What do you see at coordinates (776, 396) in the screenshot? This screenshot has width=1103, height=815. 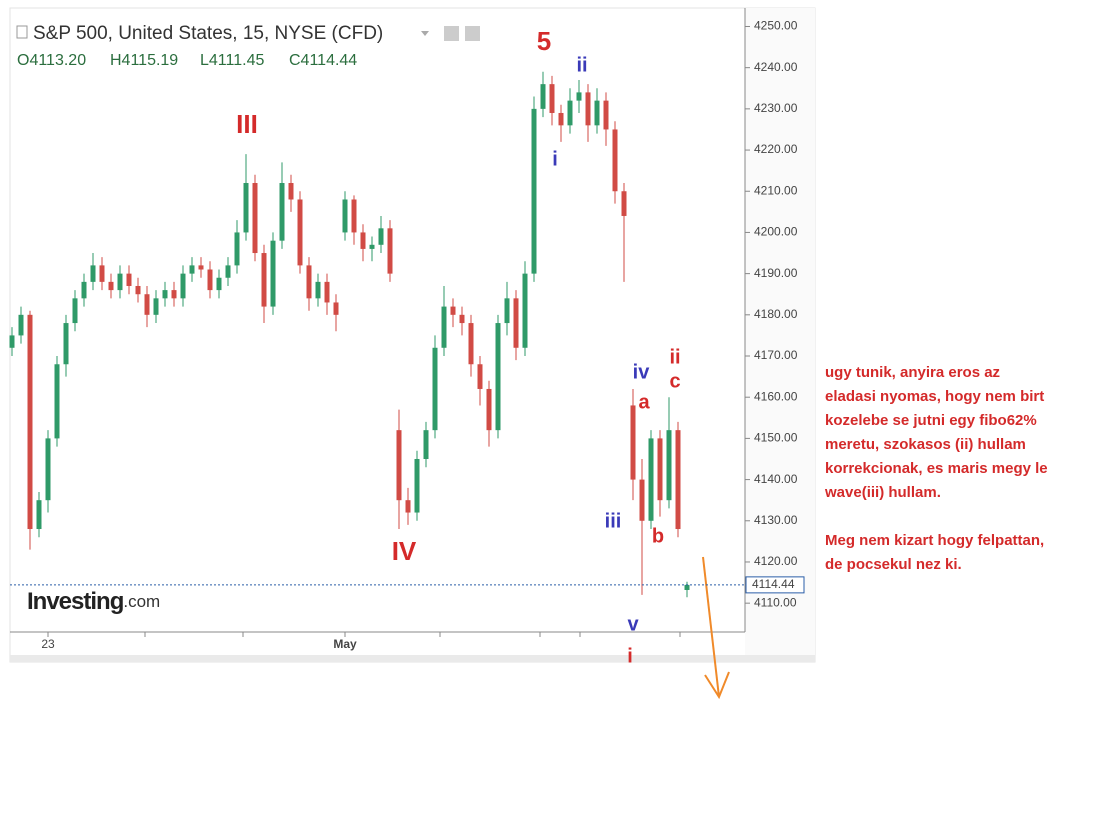 I see `y-tick-label: 4160.00` at bounding box center [776, 396].